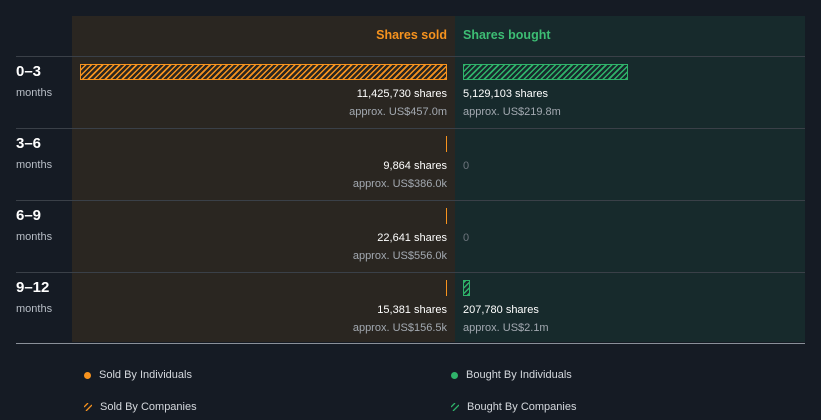 The width and height of the screenshot is (821, 420). What do you see at coordinates (455, 407) in the screenshot?
I see `green-hatch-icon` at bounding box center [455, 407].